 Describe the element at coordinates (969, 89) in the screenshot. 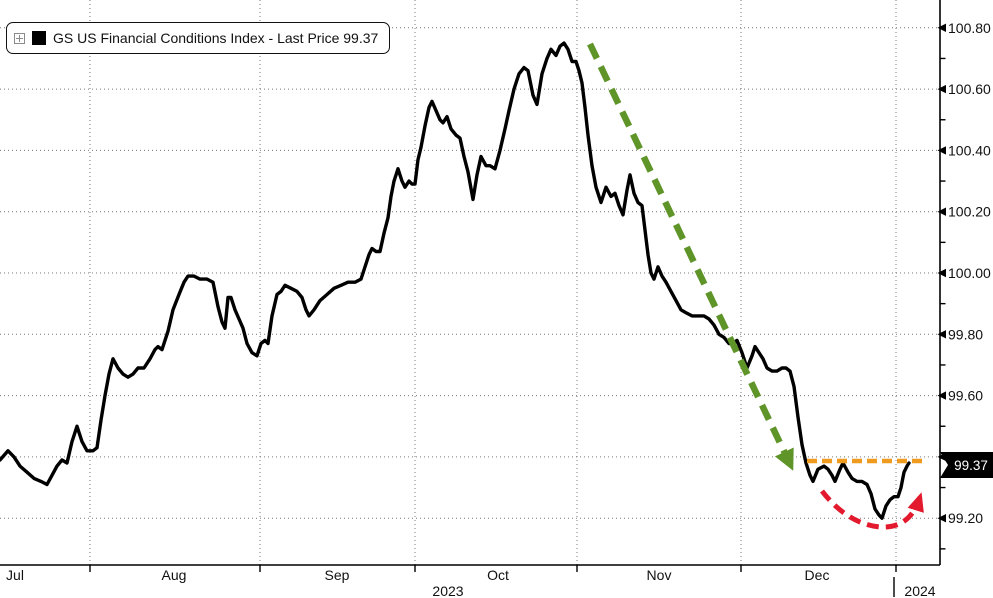

I see `y-axis-label: 100.60` at that location.